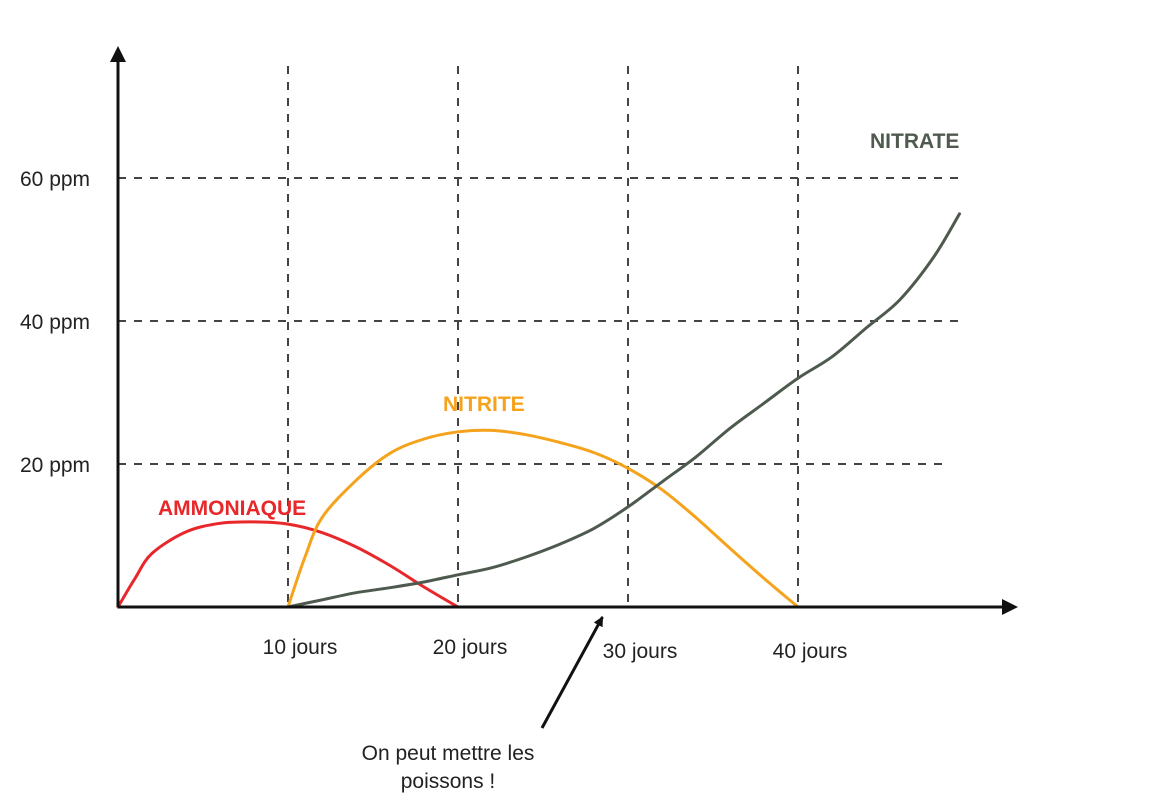  I want to click on x-axis-arrow-icon, so click(1010, 607).